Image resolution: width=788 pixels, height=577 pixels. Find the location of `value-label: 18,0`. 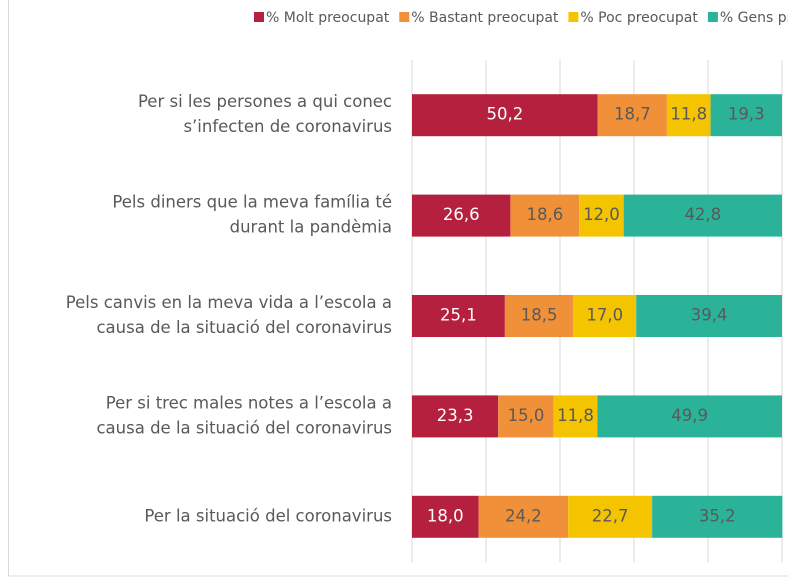

value-label: 18,0 is located at coordinates (445, 515).